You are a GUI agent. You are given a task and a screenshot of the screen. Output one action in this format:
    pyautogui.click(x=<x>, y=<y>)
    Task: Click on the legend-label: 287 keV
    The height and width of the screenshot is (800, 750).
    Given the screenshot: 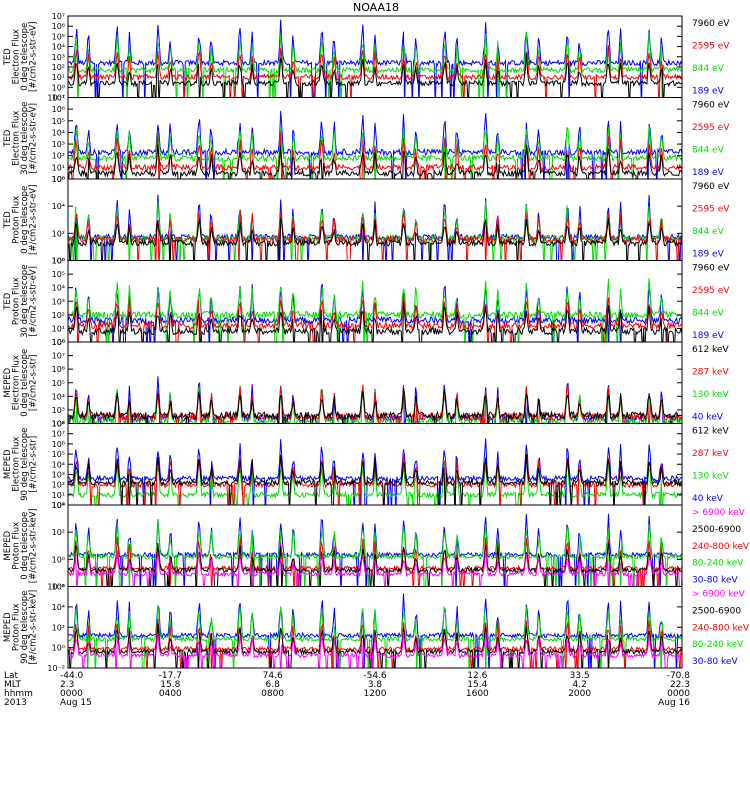 What is the action you would take?
    pyautogui.click(x=710, y=373)
    